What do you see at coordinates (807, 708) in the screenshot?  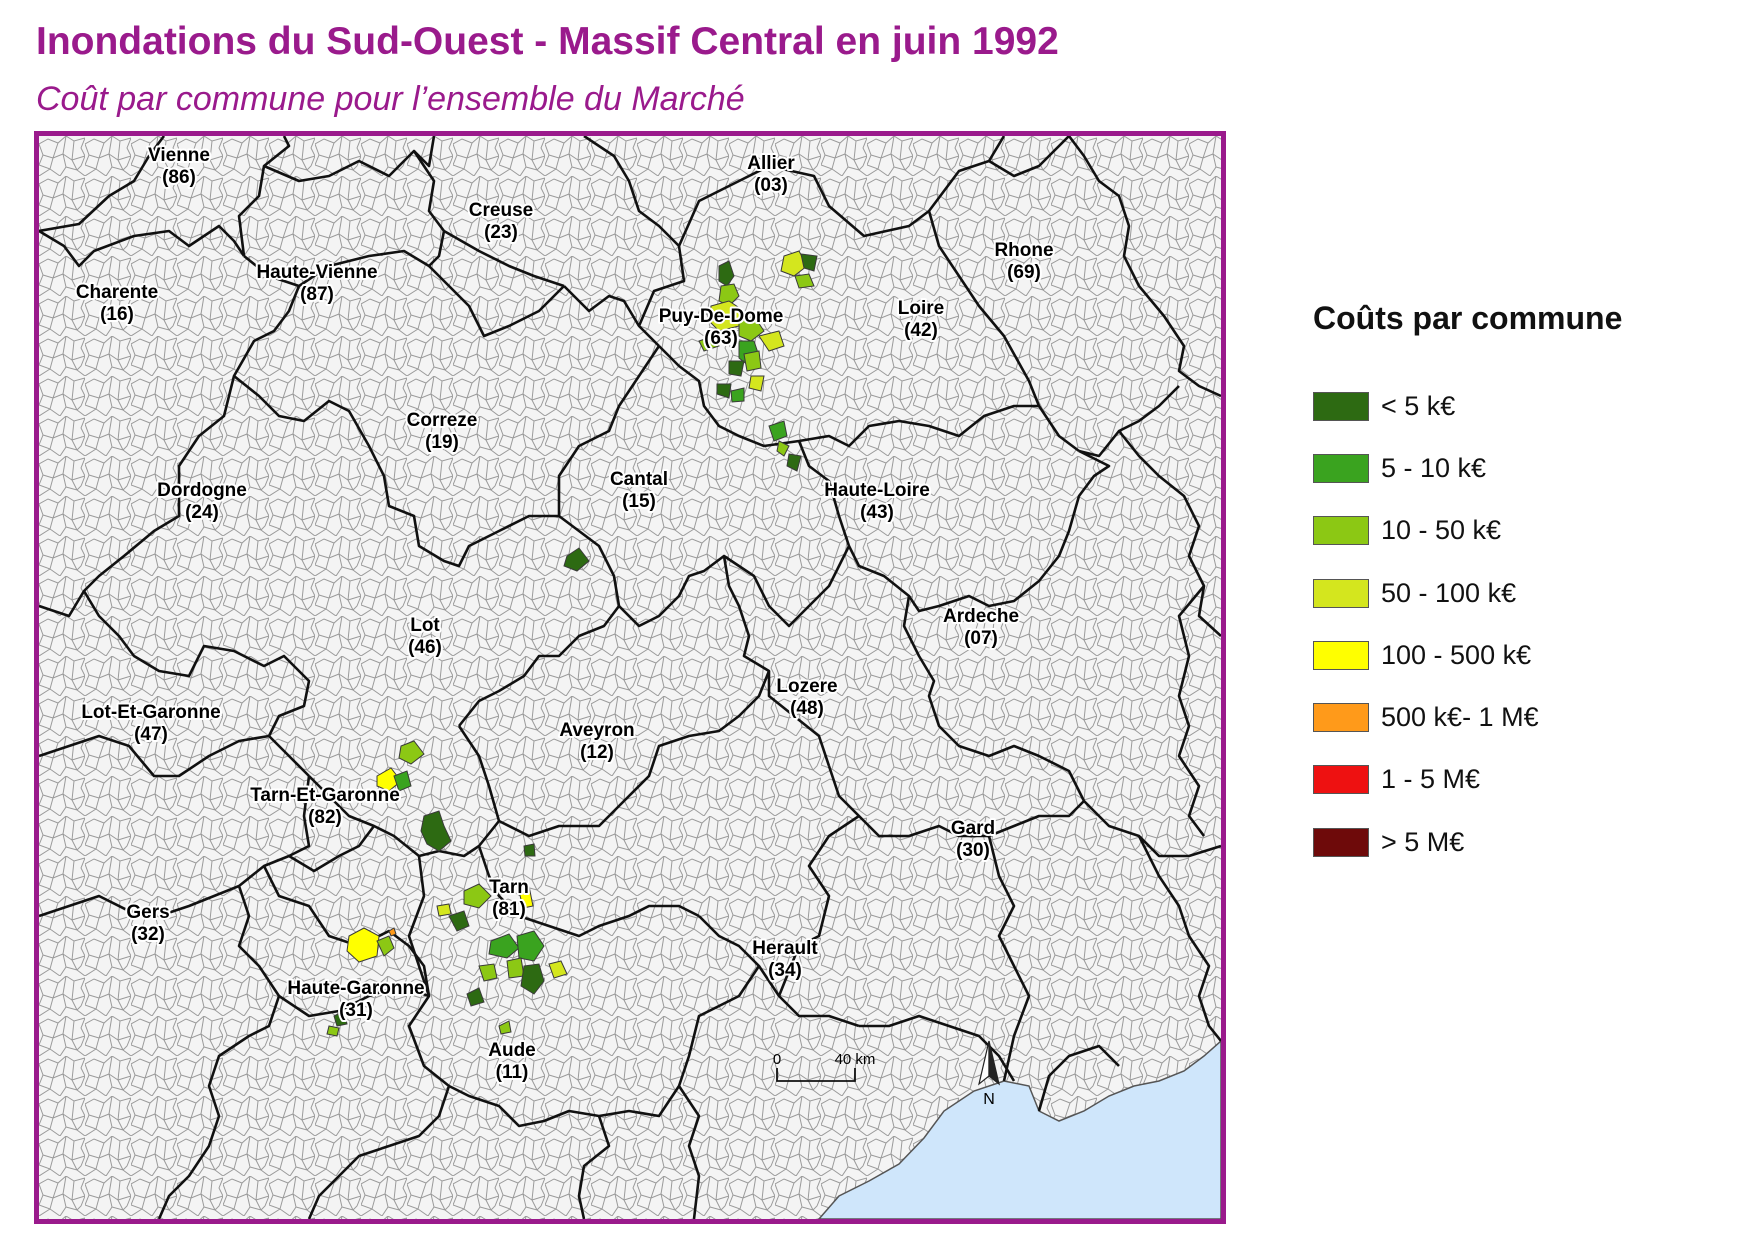 I see `department-code: (48)` at bounding box center [807, 708].